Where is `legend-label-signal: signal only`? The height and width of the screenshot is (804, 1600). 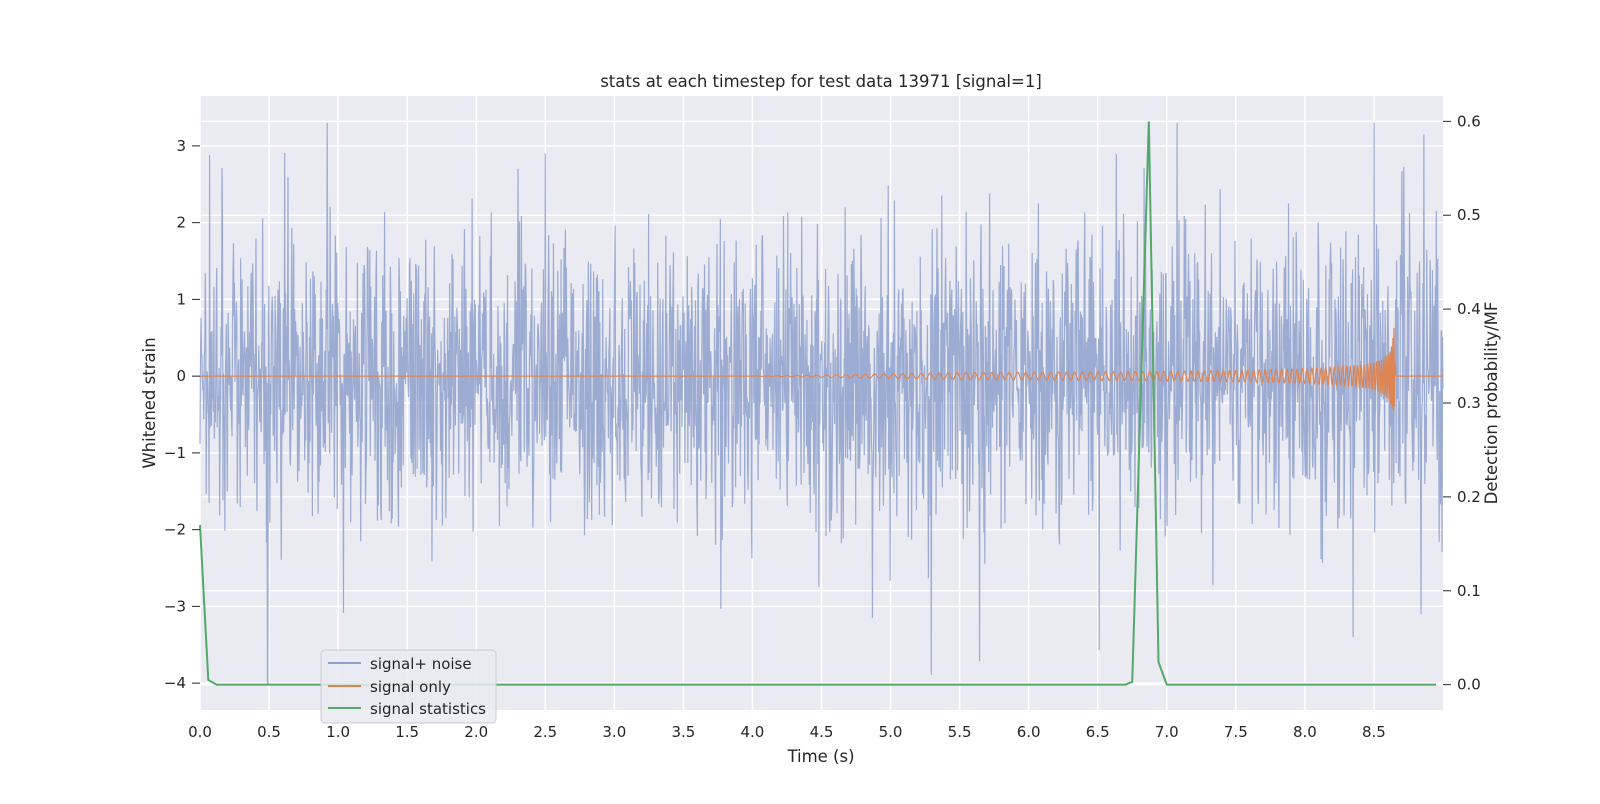
legend-label-signal: signal only is located at coordinates (410, 687).